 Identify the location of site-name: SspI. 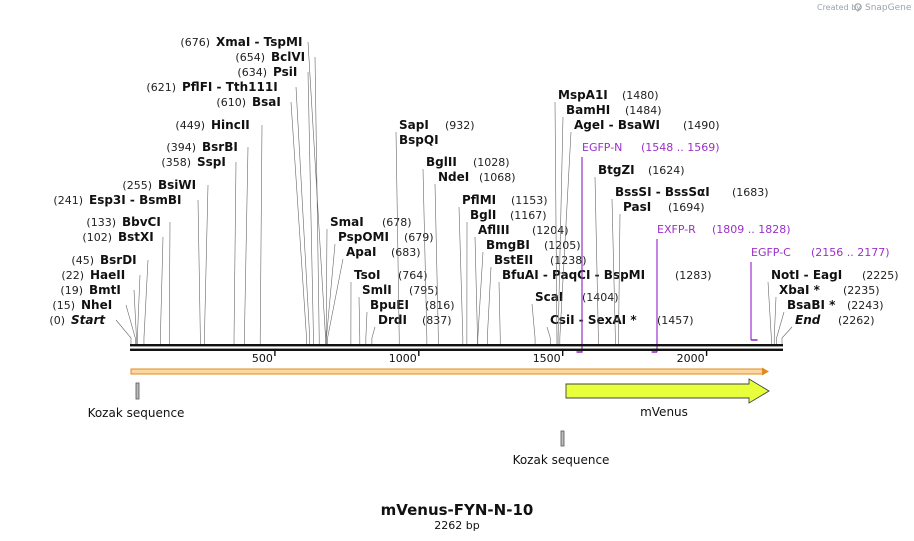
(211, 162).